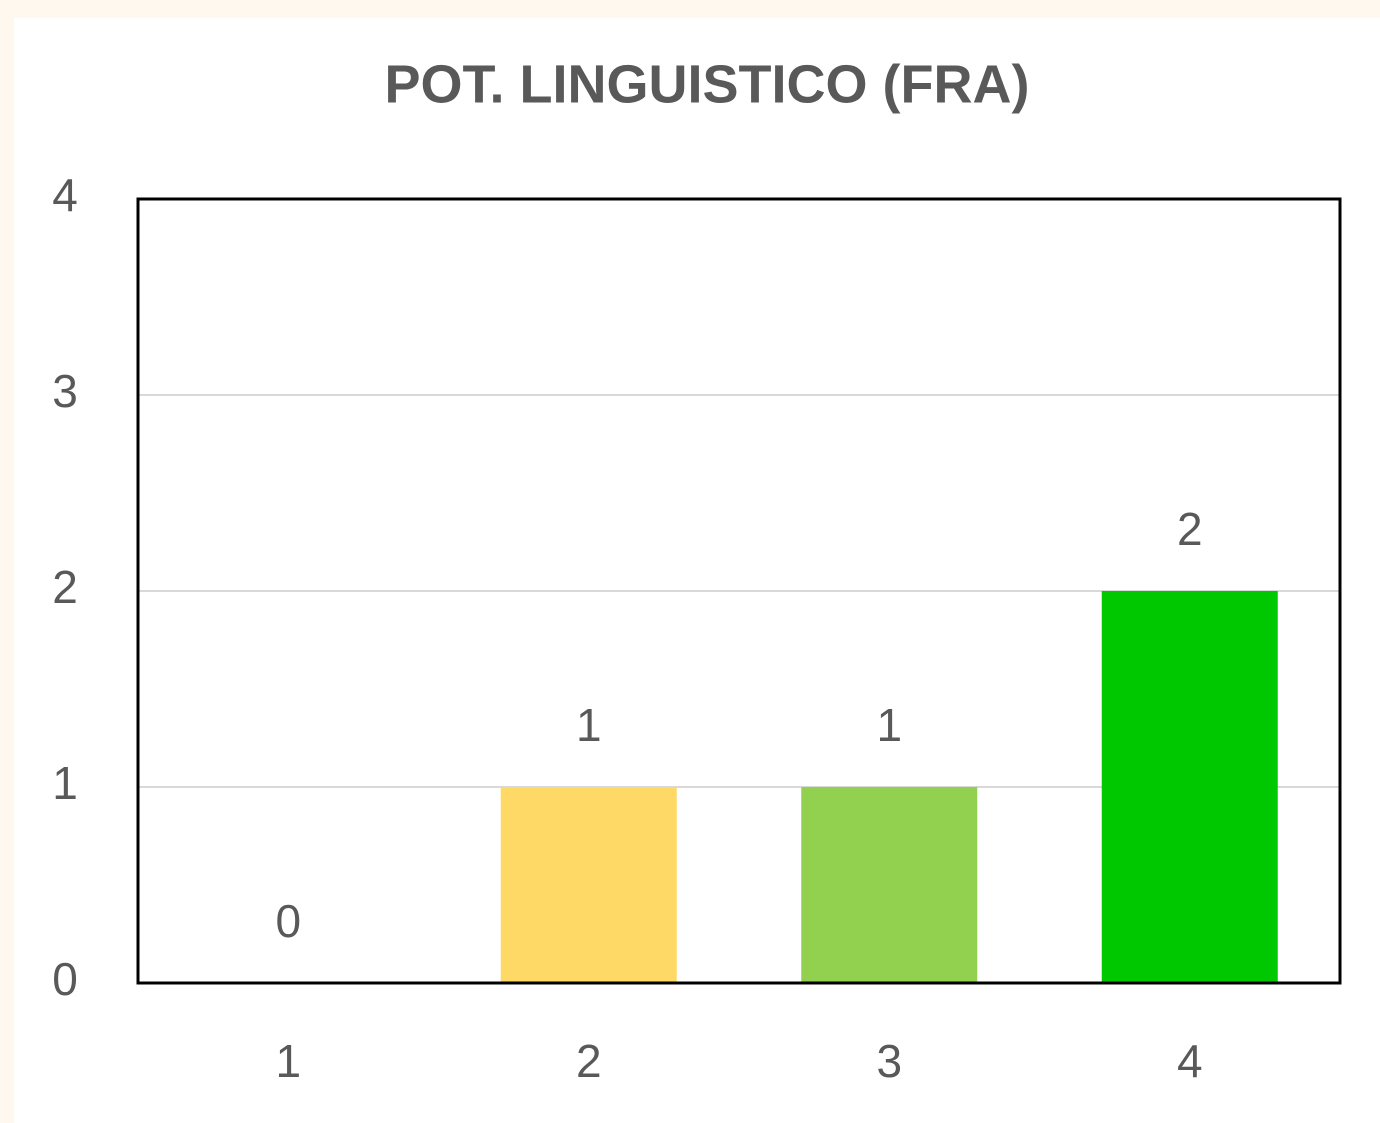  What do you see at coordinates (65, 979) in the screenshot?
I see `y-tick-label: 0` at bounding box center [65, 979].